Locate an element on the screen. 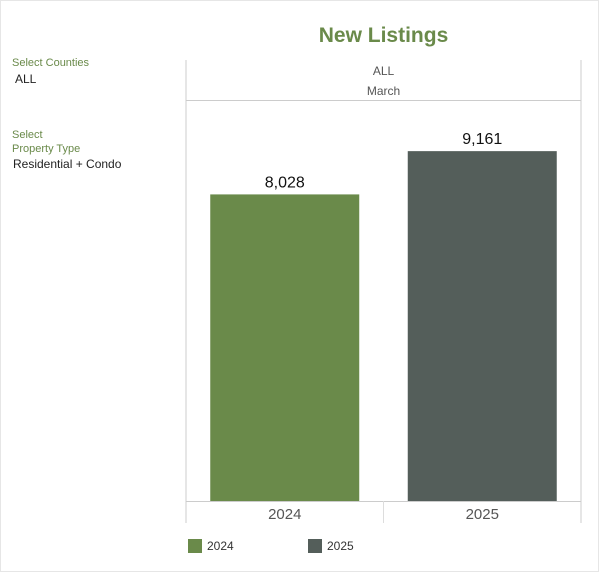  property-type-filter-label-line2: Property Type is located at coordinates (46, 149).